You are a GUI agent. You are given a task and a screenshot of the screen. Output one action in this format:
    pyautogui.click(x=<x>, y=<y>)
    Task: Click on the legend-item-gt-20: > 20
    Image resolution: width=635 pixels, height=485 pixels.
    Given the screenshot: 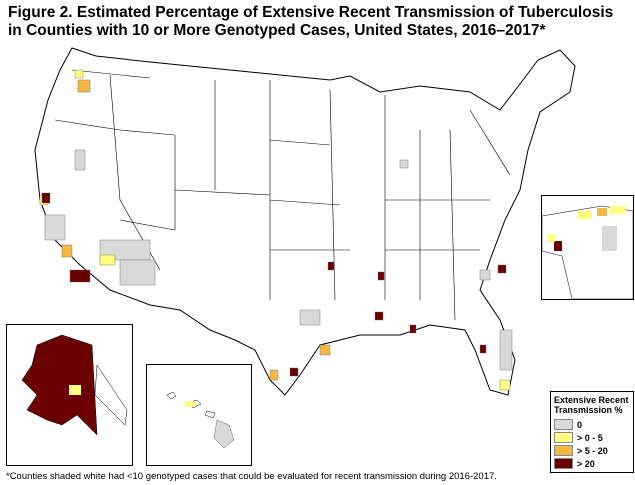 What is the action you would take?
    pyautogui.click(x=593, y=463)
    